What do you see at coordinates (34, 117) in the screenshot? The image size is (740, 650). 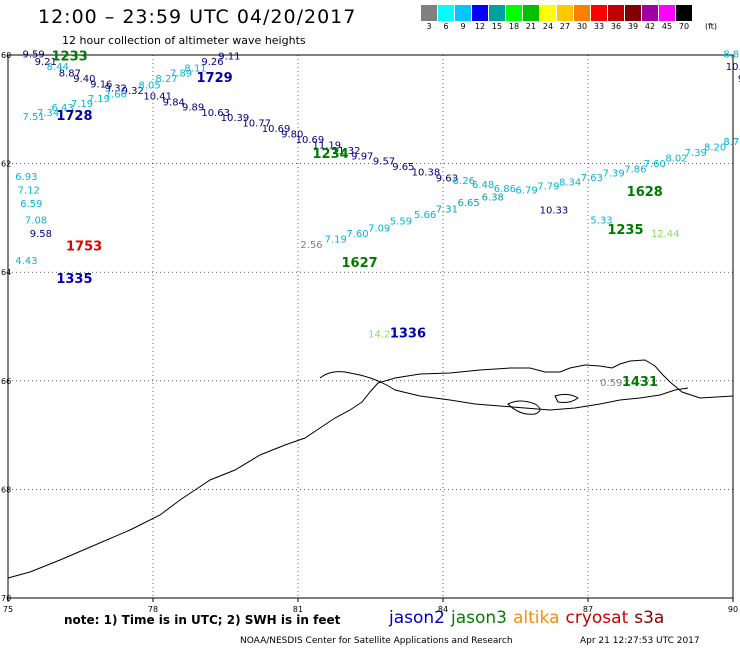 I see `swh-value: 7.51` at bounding box center [34, 117].